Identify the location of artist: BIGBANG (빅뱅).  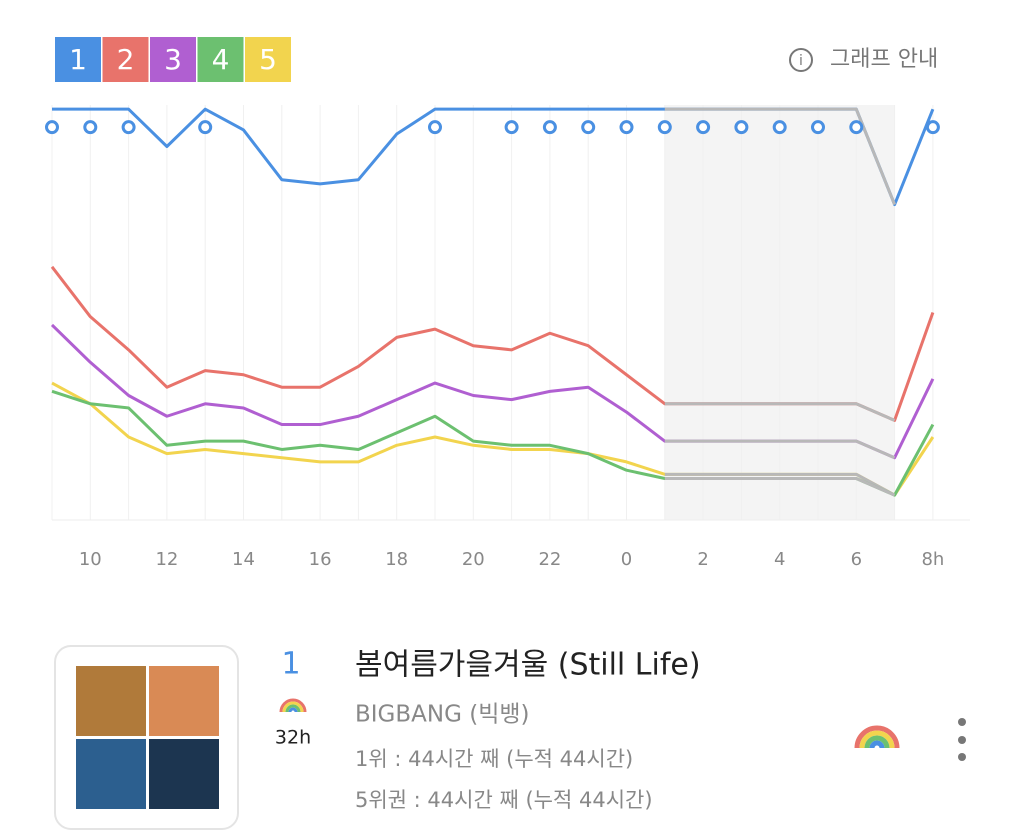
(442, 715).